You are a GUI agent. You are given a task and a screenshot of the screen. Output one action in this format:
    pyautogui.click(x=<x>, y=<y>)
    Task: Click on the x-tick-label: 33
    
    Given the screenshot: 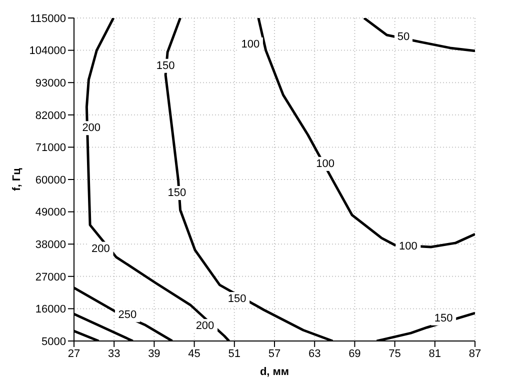 What is the action you would take?
    pyautogui.click(x=114, y=354)
    